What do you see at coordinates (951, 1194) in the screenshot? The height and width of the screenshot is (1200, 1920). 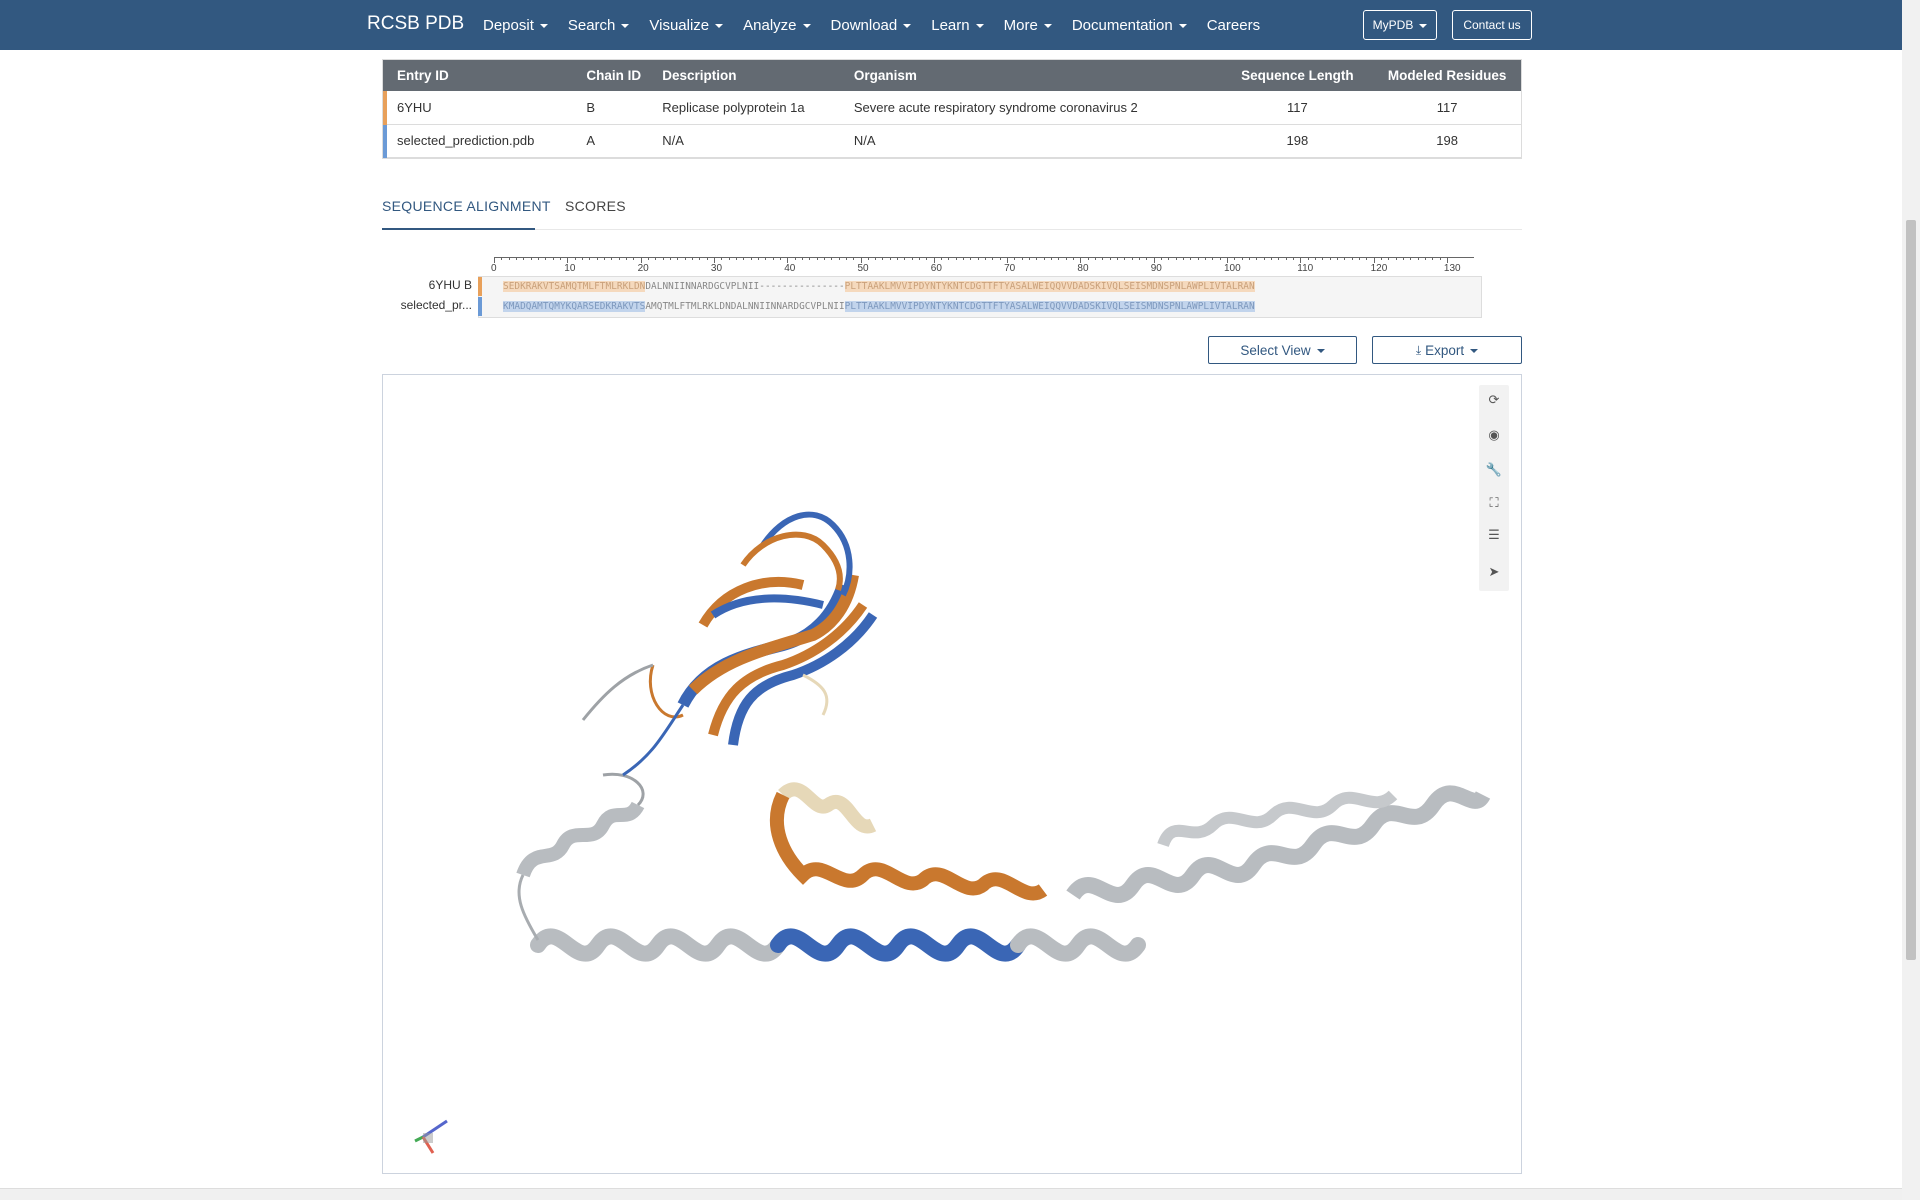 I see `bottom-strip` at bounding box center [951, 1194].